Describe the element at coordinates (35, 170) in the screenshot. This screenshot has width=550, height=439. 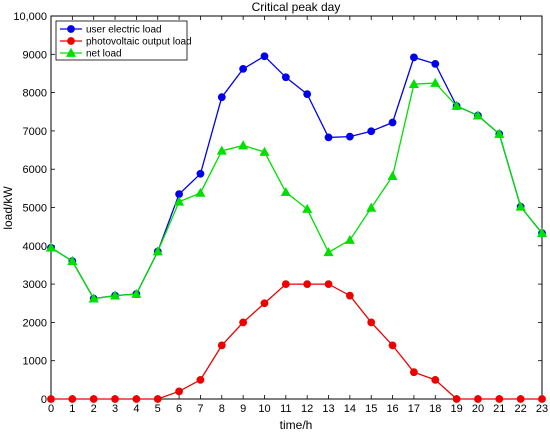
I see `y-tick-label: 6000` at that location.